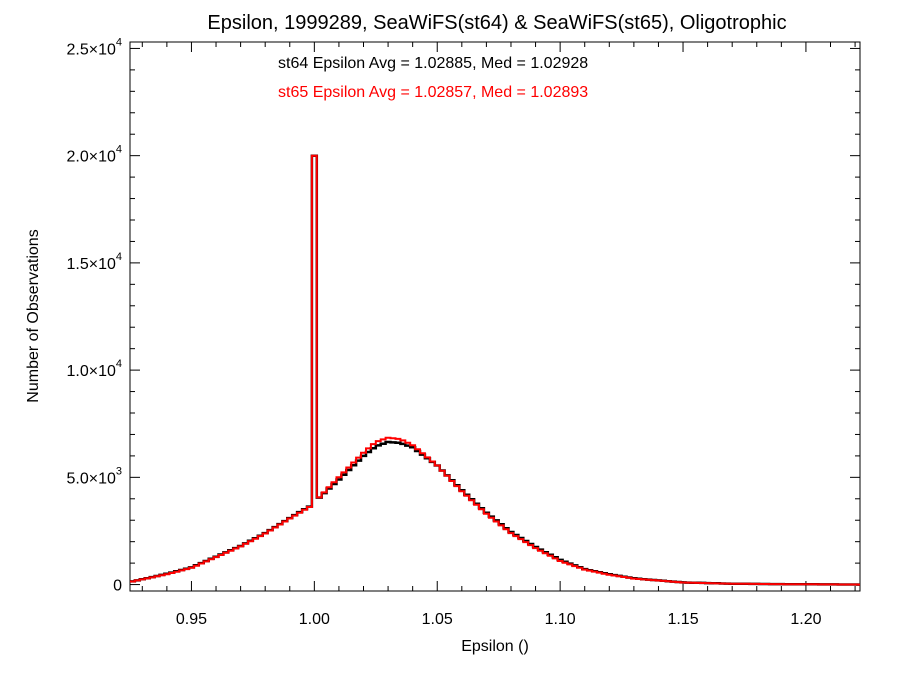  I want to click on y-tick-label: 1.0×10⁴, so click(94, 369).